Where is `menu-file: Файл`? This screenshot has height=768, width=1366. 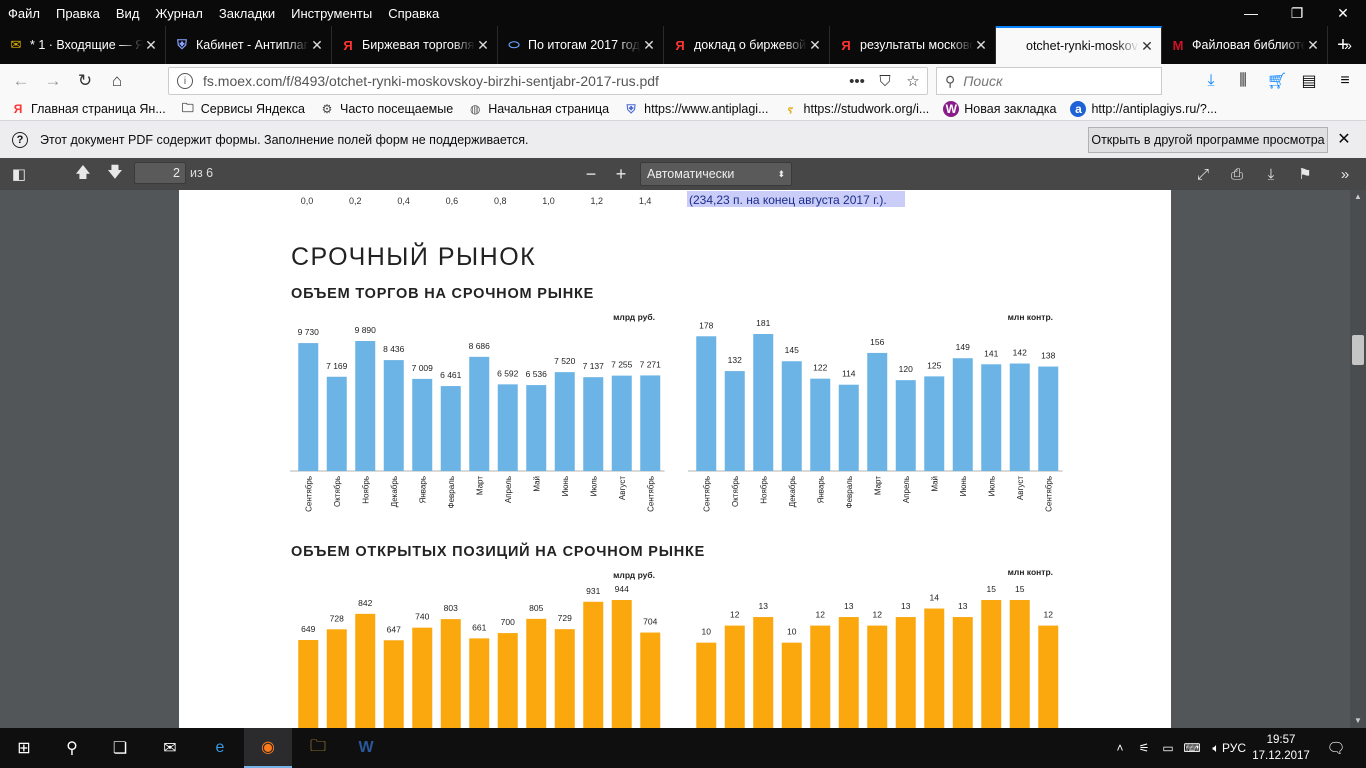
menu-file: Файл is located at coordinates (24, 13).